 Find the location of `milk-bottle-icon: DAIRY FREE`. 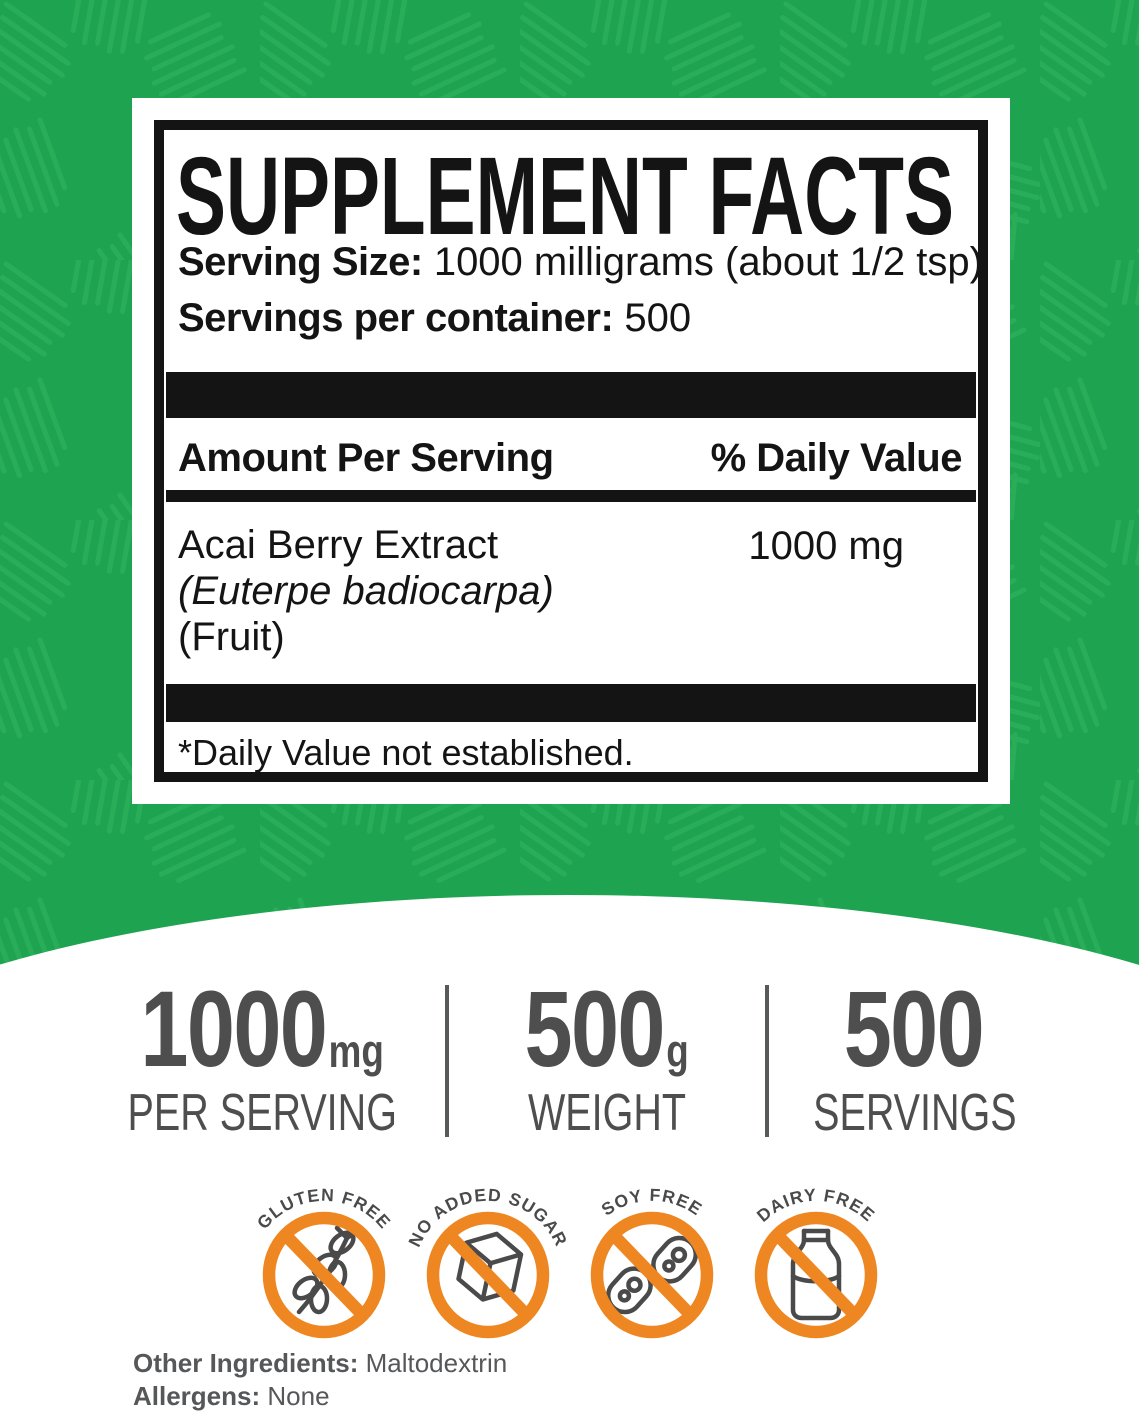

milk-bottle-icon: DAIRY FREE is located at coordinates (815, 1262).